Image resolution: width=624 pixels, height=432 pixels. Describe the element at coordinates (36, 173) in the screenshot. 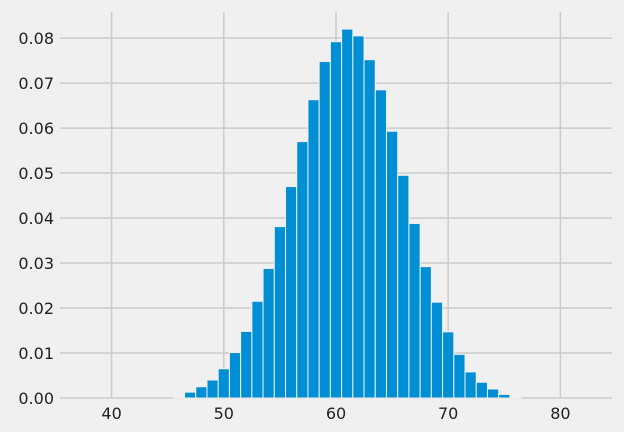

I see `y-tick-label: 0.05` at that location.